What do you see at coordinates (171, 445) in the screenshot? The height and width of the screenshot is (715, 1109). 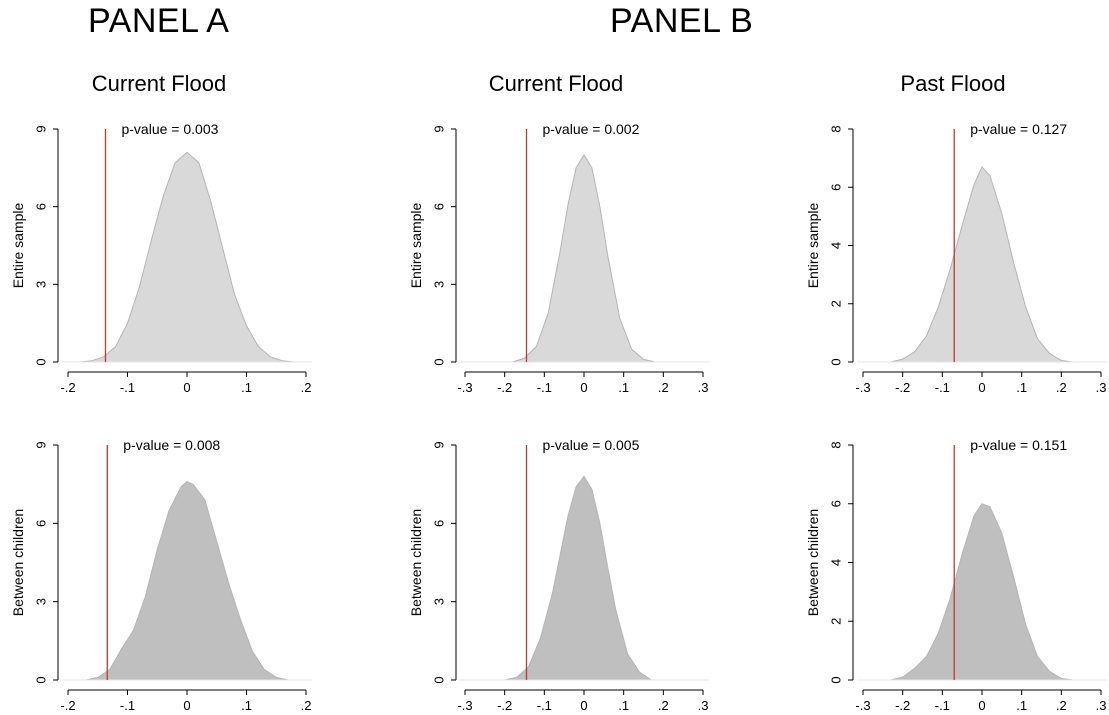 I see `p-value-annotation: p-value = 0.008` at bounding box center [171, 445].